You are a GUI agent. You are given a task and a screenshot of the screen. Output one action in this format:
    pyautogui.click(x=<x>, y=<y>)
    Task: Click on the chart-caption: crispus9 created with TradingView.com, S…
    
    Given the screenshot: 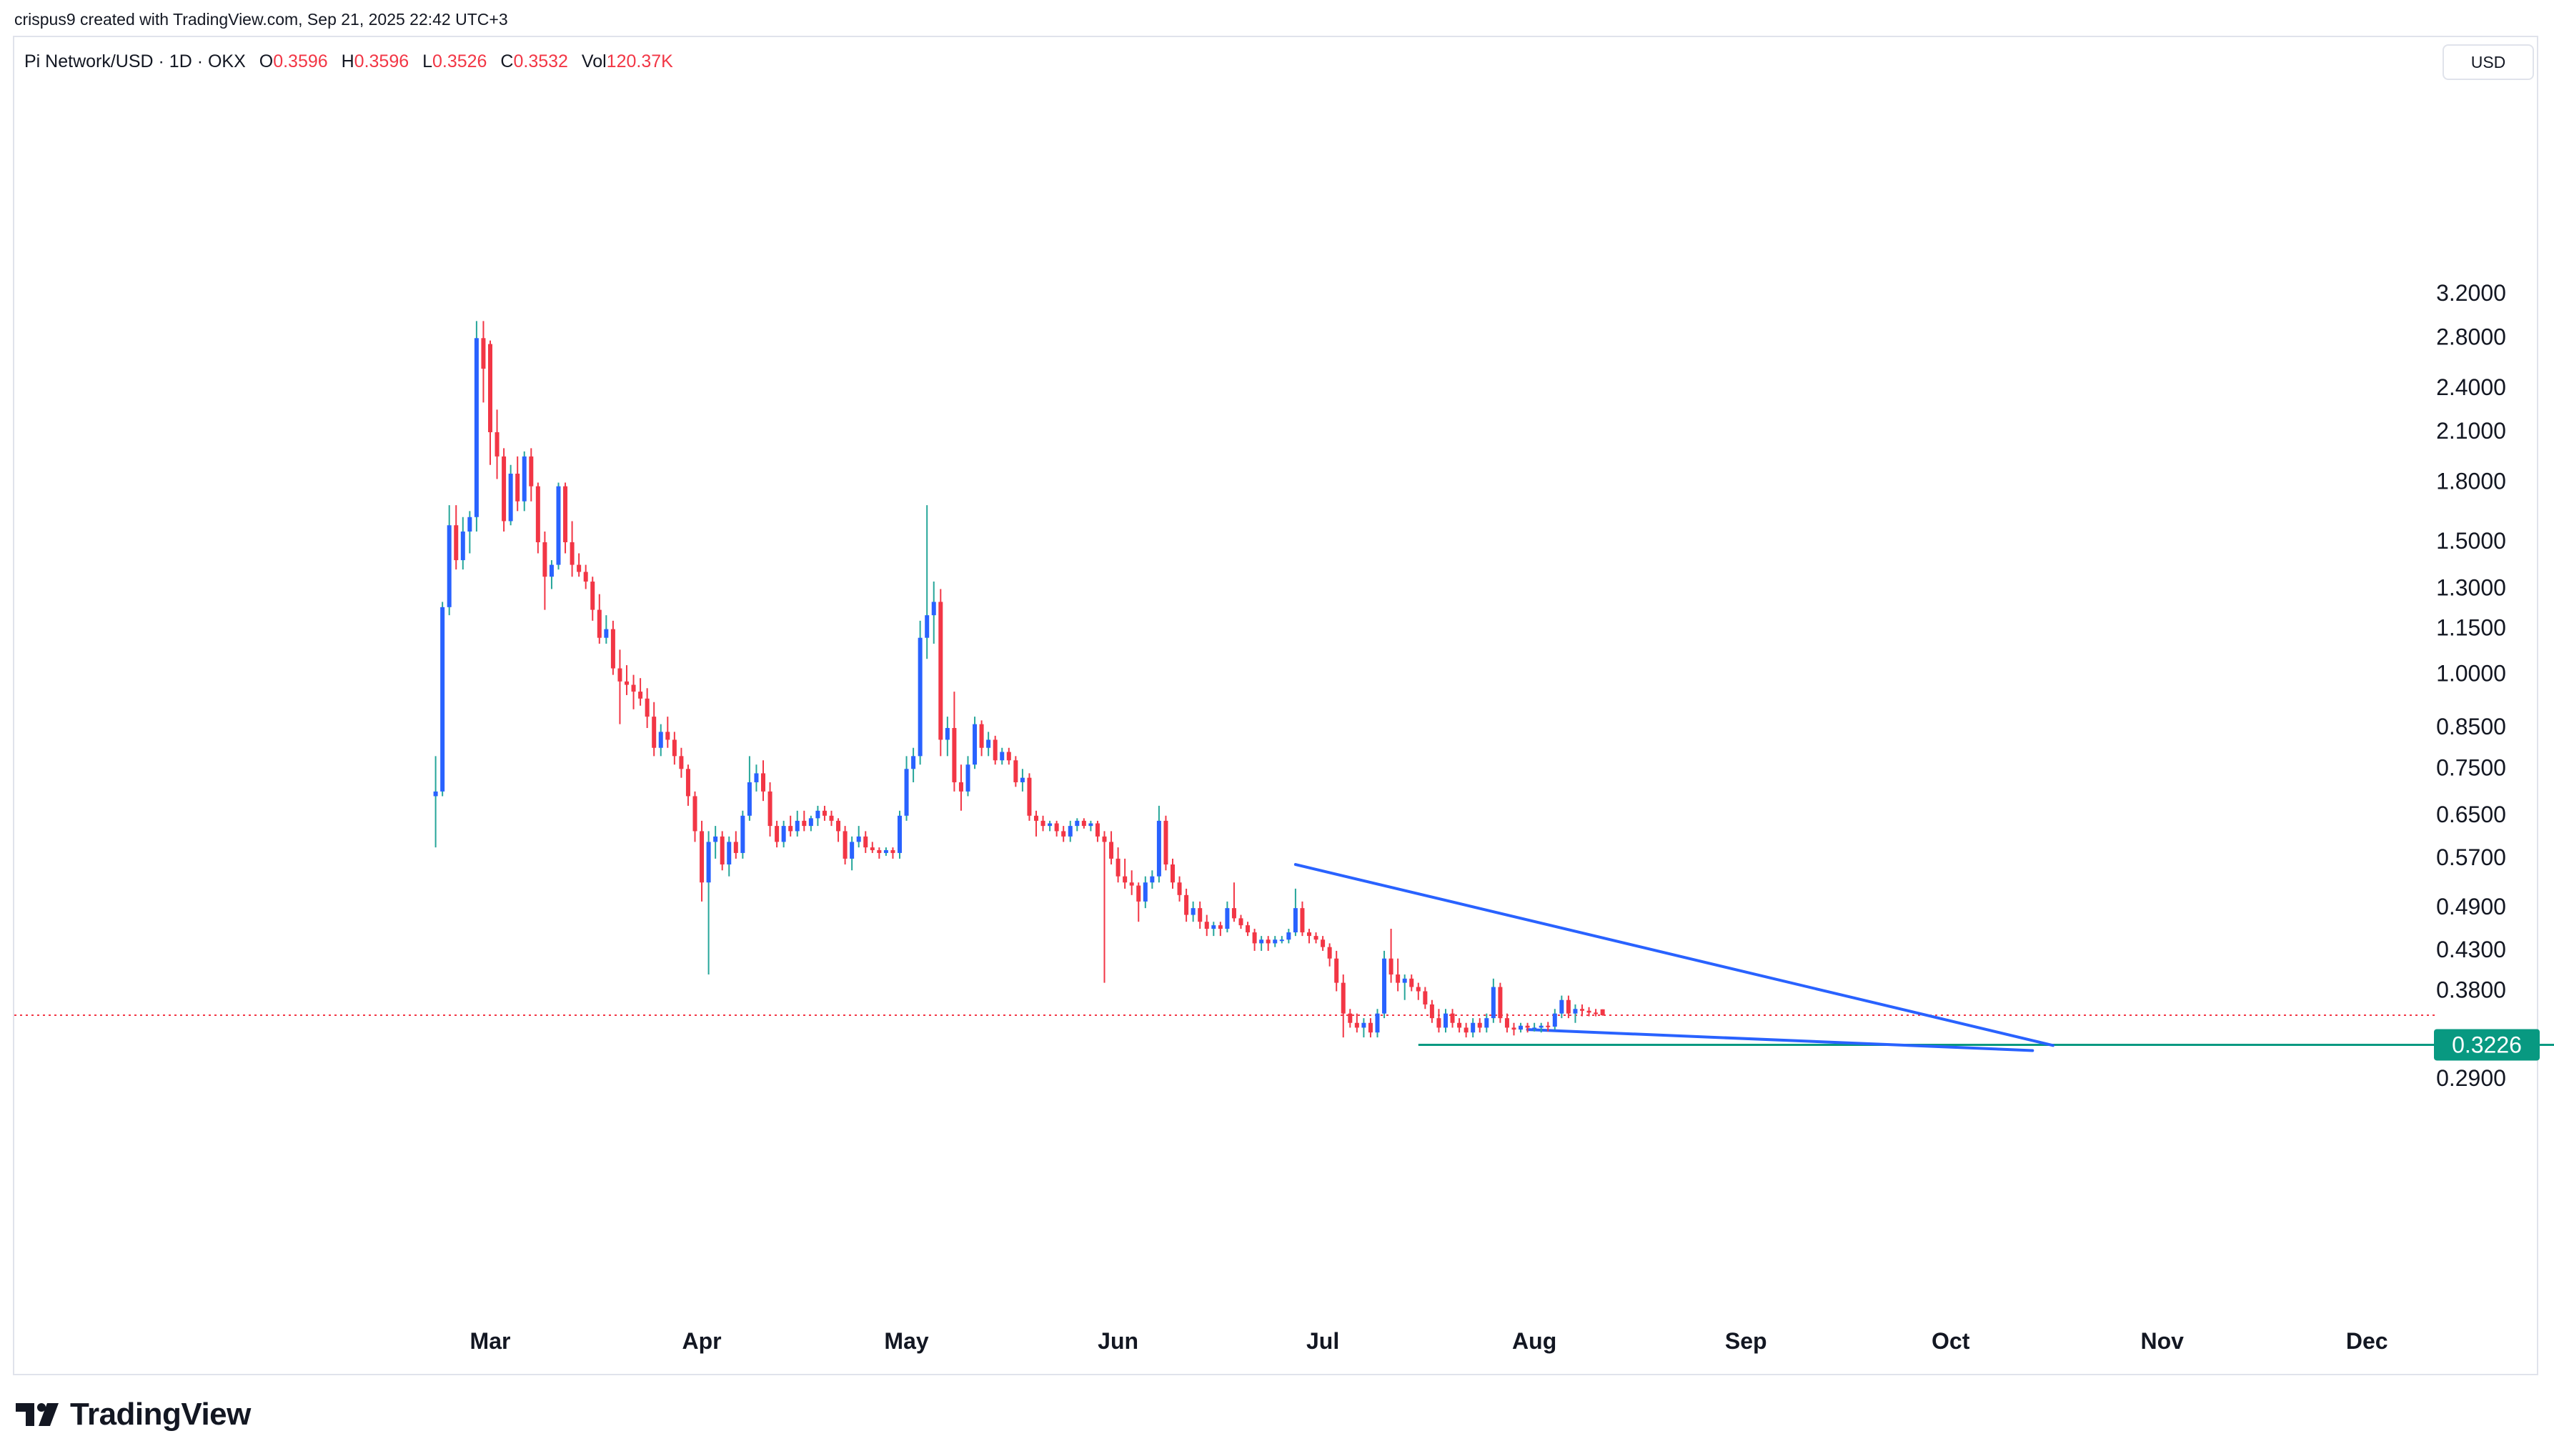 What is the action you would take?
    pyautogui.click(x=261, y=19)
    